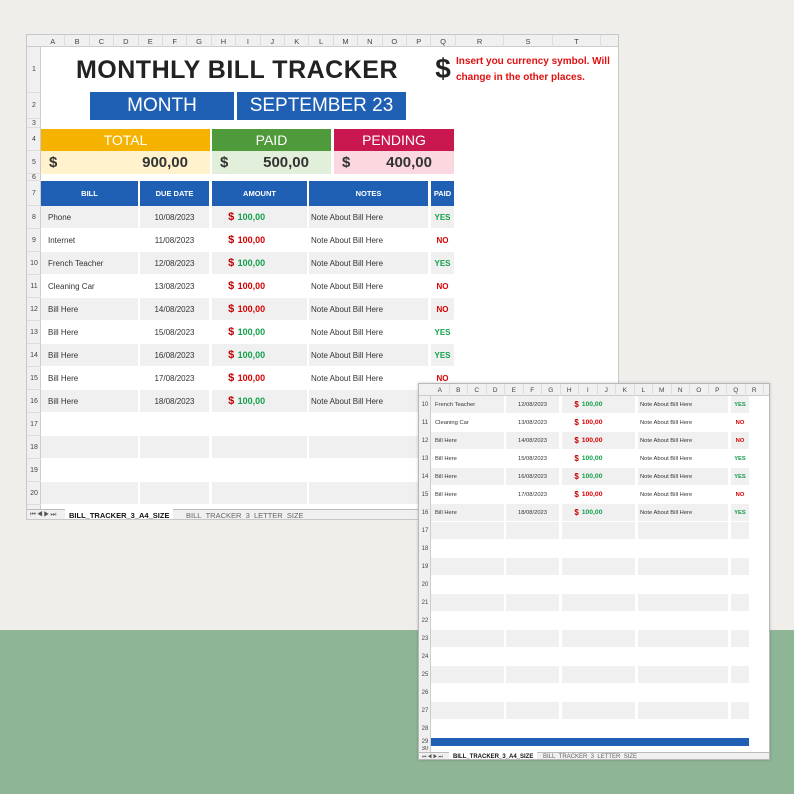 The height and width of the screenshot is (794, 794). What do you see at coordinates (368, 193) in the screenshot?
I see `table-header: NOTES` at bounding box center [368, 193].